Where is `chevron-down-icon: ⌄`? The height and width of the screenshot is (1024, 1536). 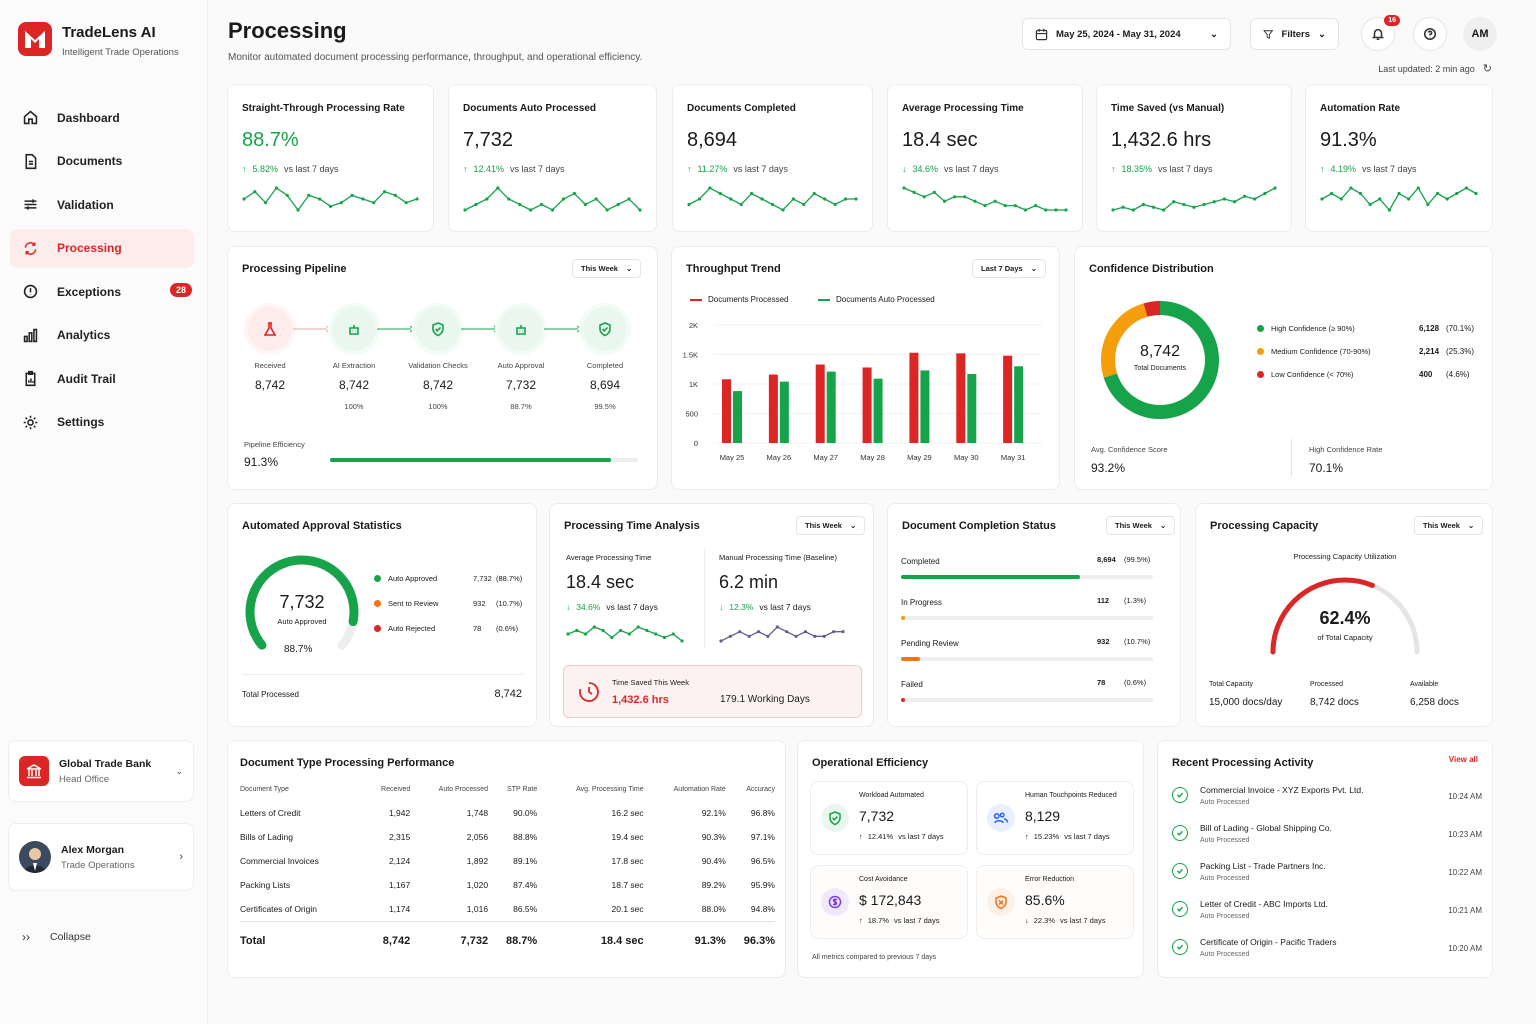
chevron-down-icon: ⌄ is located at coordinates (1033, 268).